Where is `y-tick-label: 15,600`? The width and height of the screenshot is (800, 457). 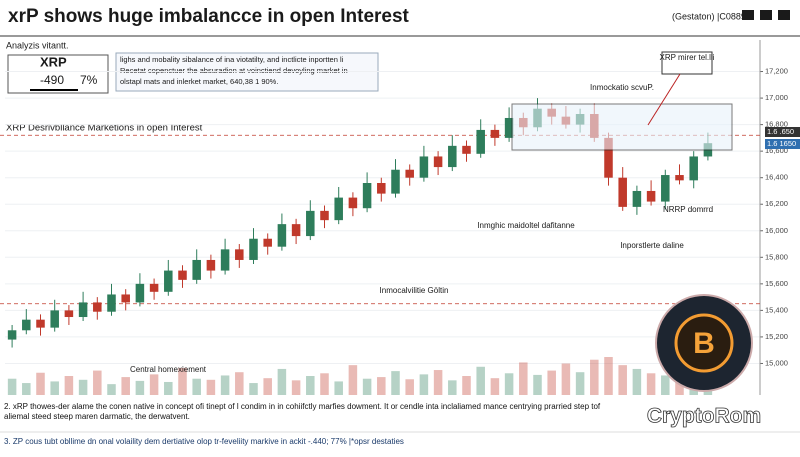
y-tick-label: 15,600 is located at coordinates (776, 283).